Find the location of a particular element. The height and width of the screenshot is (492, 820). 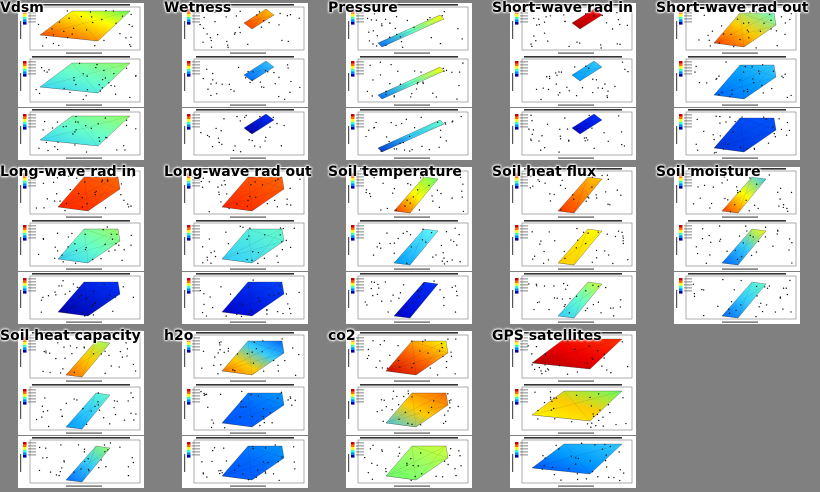

tile-title: Short-wave rad in is located at coordinates (562, 8).